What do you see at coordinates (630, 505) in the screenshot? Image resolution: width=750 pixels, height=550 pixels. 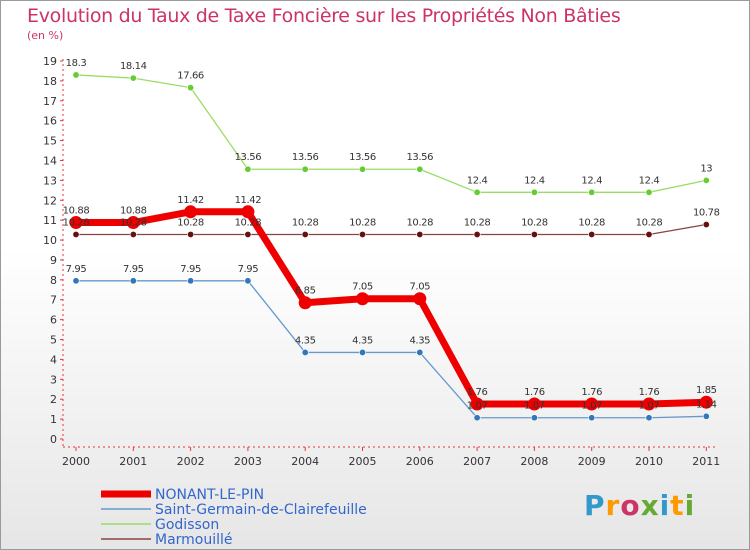 I see `logo-letter: o` at bounding box center [630, 505].